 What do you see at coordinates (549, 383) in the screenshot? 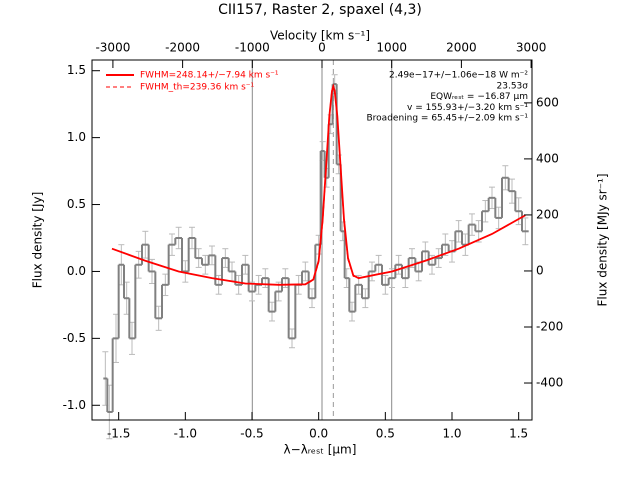
I see `y2-tick-label: -400` at bounding box center [549, 383].